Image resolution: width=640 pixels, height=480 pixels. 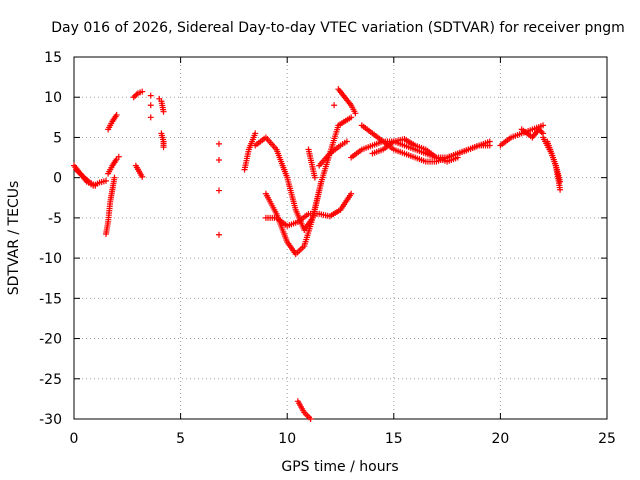 I want to click on x-tick-label: 15, so click(x=394, y=439).